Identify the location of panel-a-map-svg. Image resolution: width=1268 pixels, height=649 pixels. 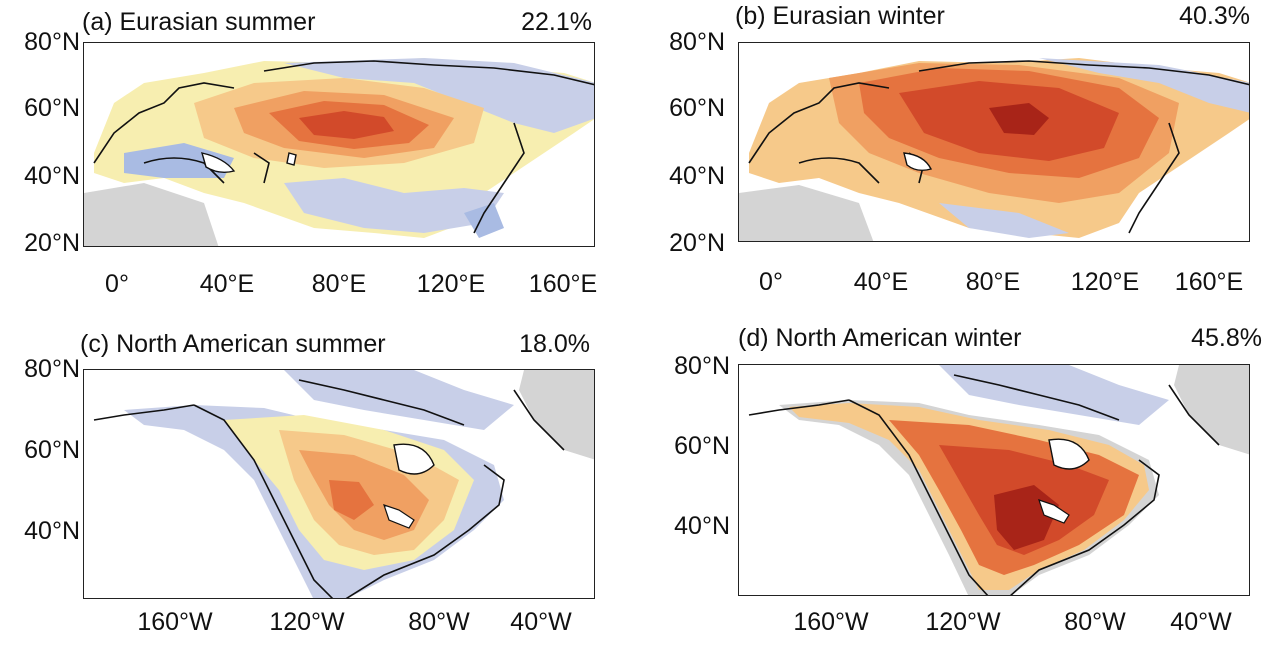
(339, 152).